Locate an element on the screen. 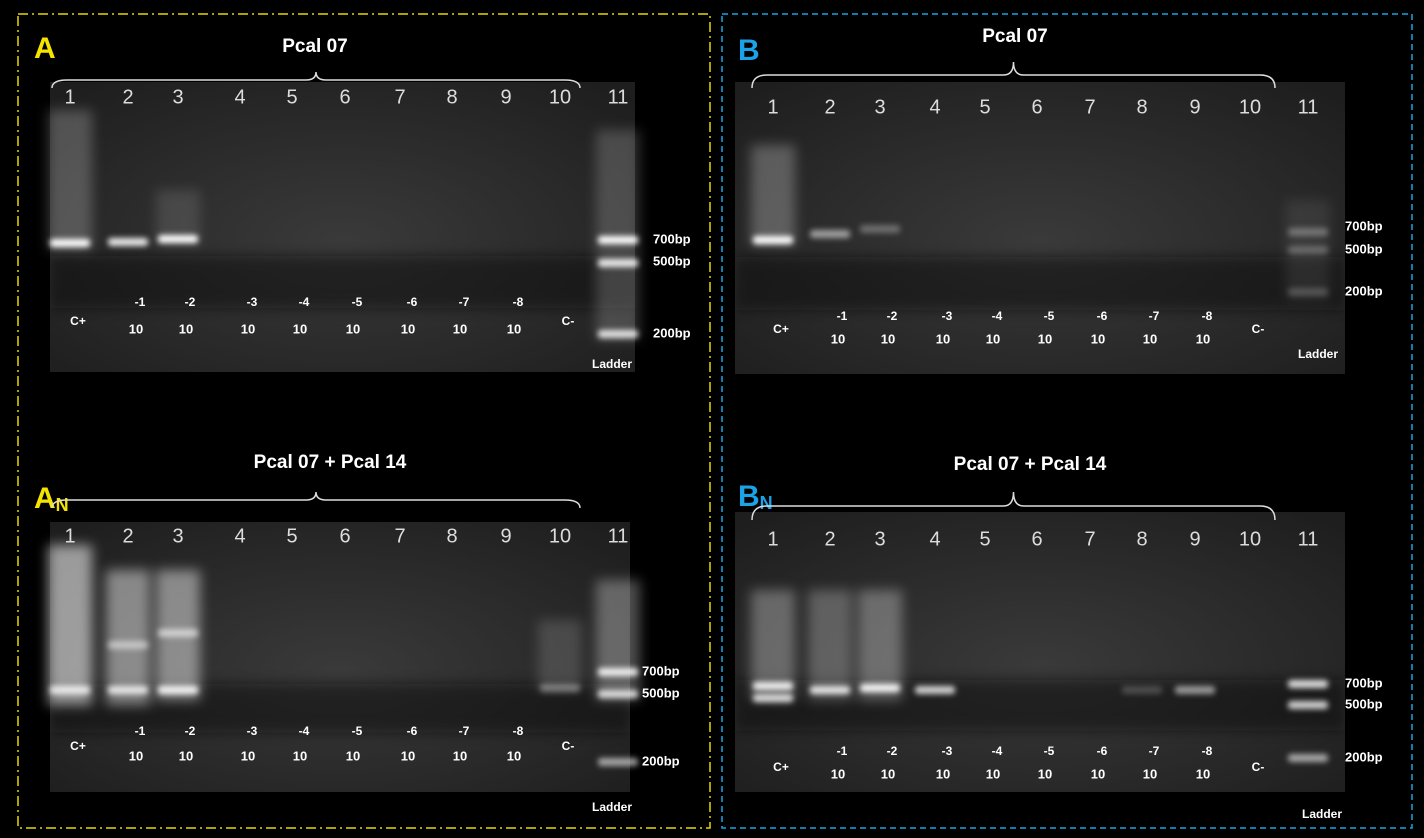 The width and height of the screenshot is (1424, 838). lane-number: 8 is located at coordinates (451, 97).